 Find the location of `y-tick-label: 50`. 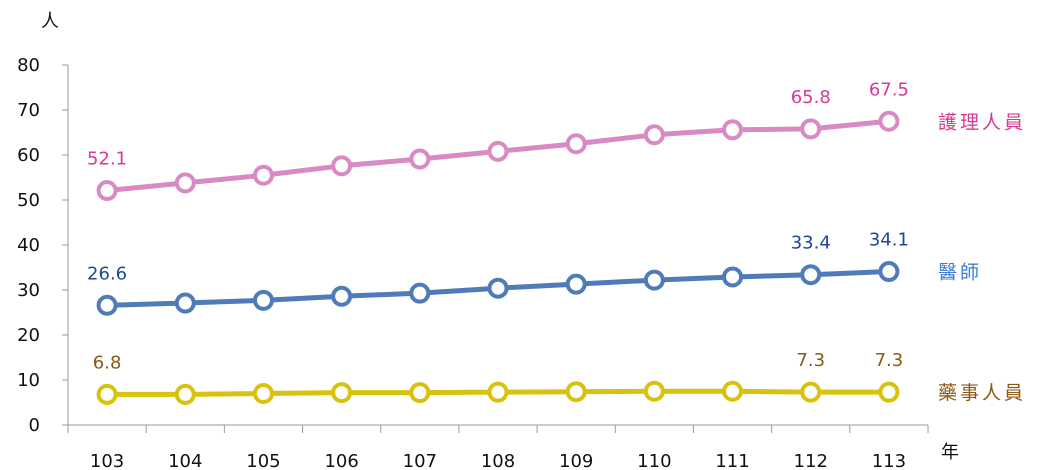

y-tick-label: 50 is located at coordinates (28, 200).